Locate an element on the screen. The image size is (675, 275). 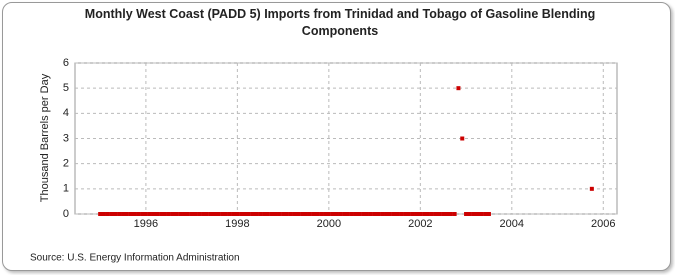
x-tick-label: 2004 is located at coordinates (512, 224).